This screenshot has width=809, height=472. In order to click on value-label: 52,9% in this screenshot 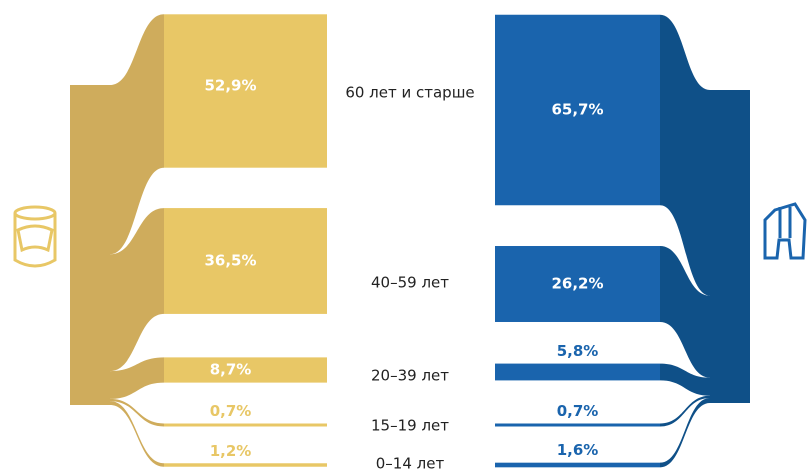, I will do `click(230, 86)`.